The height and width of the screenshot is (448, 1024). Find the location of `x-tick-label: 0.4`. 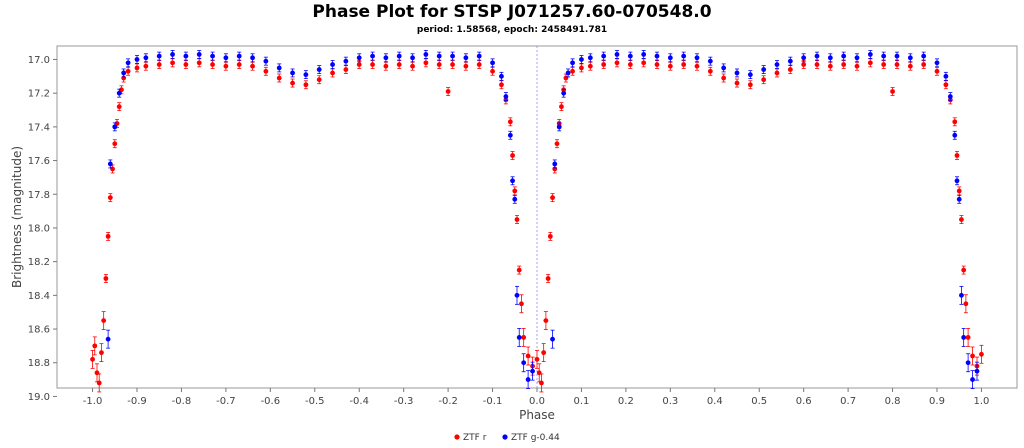

x-tick-label: 0.4 is located at coordinates (715, 401).